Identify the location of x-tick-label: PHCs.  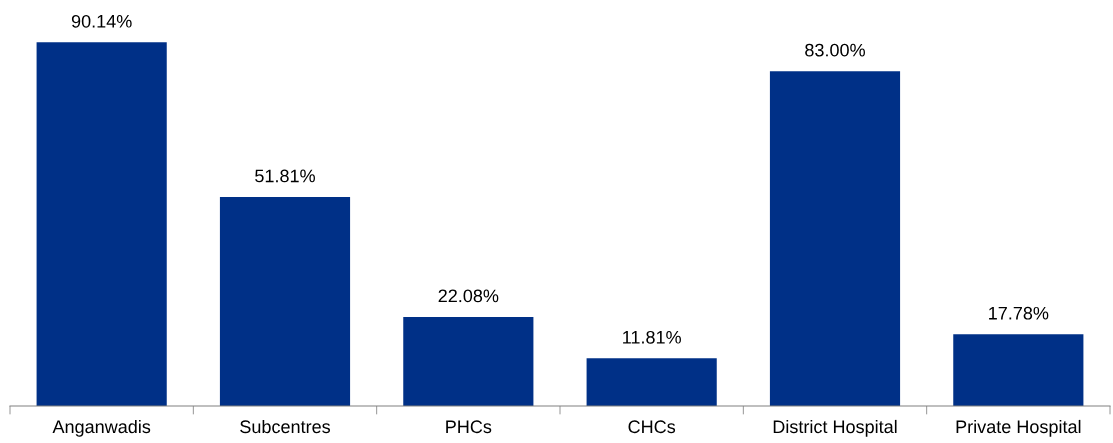
(469, 427).